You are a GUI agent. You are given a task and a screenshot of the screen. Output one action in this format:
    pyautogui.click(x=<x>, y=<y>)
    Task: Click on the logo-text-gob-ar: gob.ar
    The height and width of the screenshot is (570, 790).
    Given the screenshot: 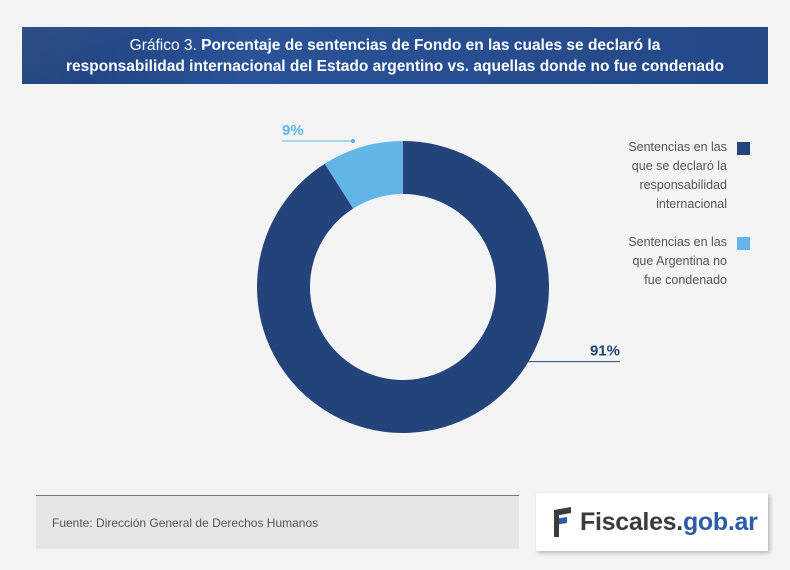 What is the action you would take?
    pyautogui.click(x=720, y=521)
    